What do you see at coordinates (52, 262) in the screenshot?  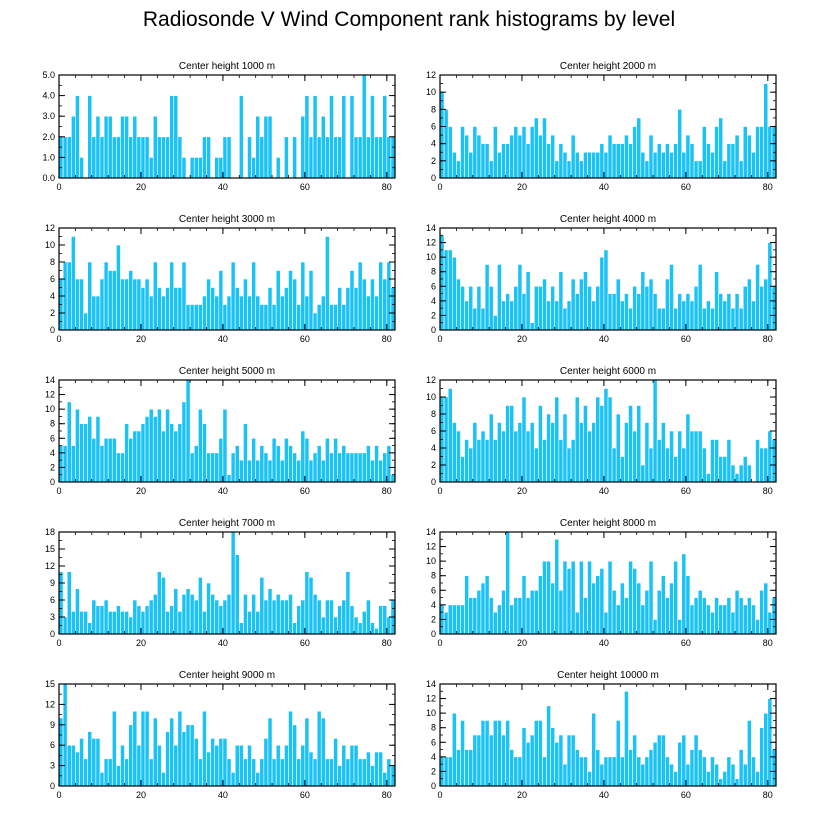 I see `y-tick-label: 8` at bounding box center [52, 262].